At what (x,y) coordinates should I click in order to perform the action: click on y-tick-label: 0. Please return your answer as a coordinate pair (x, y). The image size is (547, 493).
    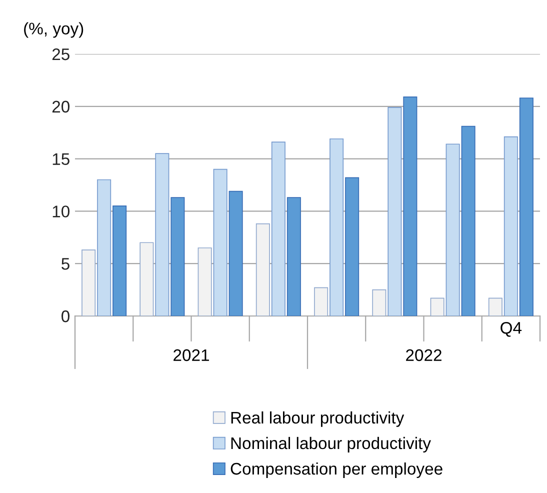
    Looking at the image, I should click on (66, 316).